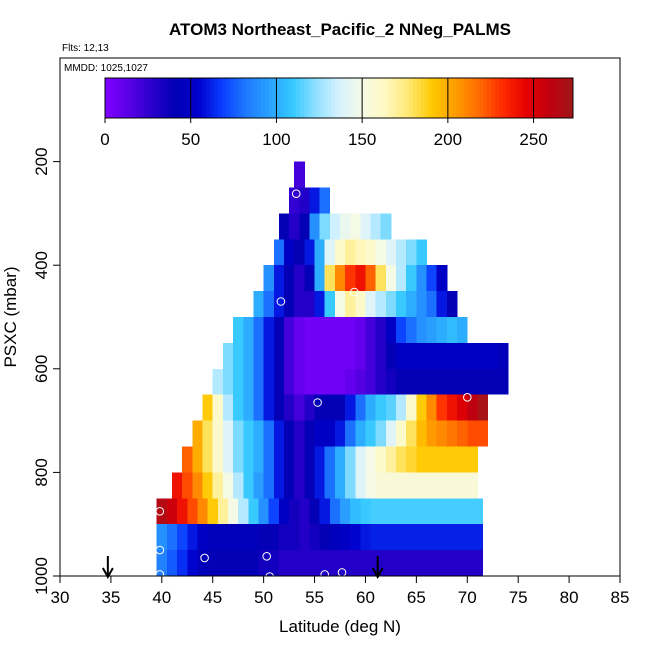 The width and height of the screenshot is (650, 650). What do you see at coordinates (365, 597) in the screenshot?
I see `x-tick-label: 60` at bounding box center [365, 597].